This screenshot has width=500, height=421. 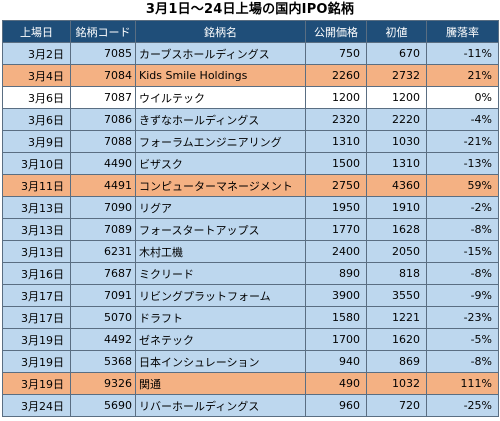 What do you see at coordinates (250, 9) in the screenshot?
I see `page-title: 3月1日〜24日上場の国内IPO銘柄` at bounding box center [250, 9].